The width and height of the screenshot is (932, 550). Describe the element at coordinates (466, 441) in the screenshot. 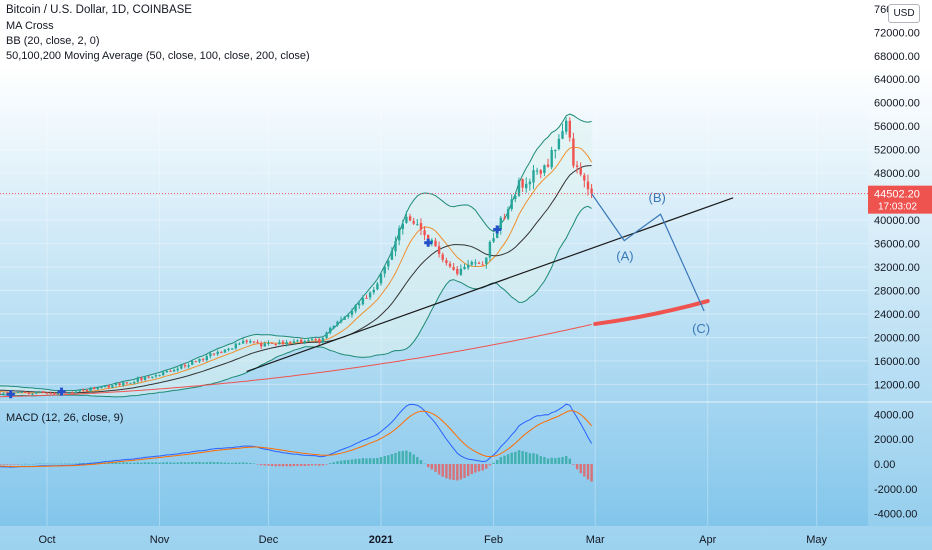

I see `macd-panel` at that location.